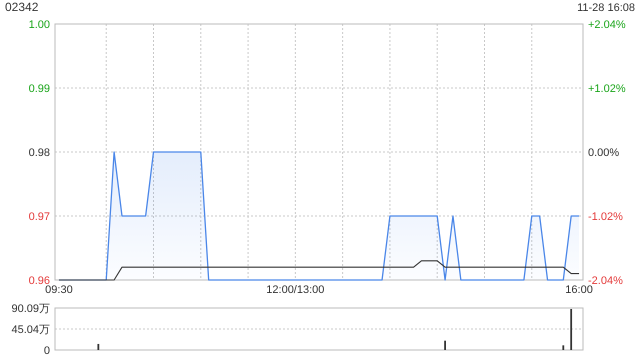 Image resolution: width=640 pixels, height=360 pixels. What do you see at coordinates (295, 290) in the screenshot?
I see `x-tick-label: 12:00/13:00` at bounding box center [295, 290].